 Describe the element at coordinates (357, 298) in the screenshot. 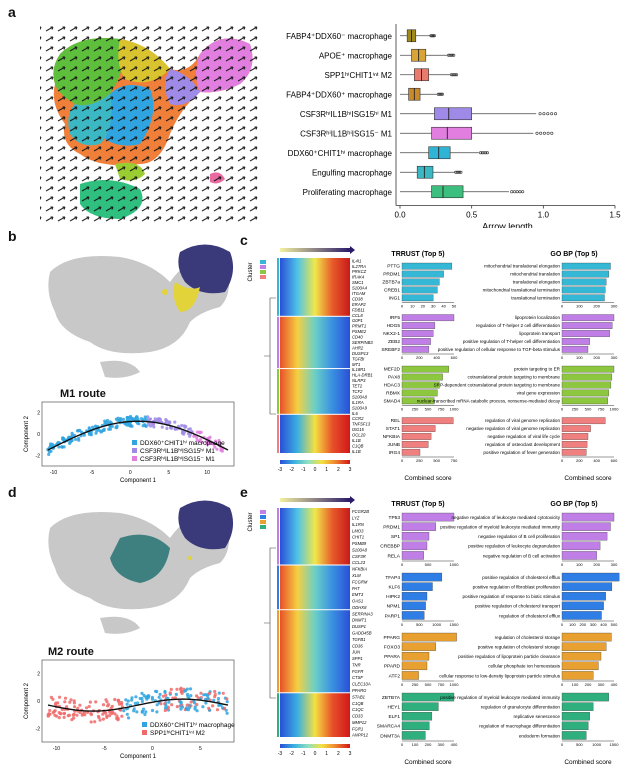

I see `gene-label: CD38` at that location.